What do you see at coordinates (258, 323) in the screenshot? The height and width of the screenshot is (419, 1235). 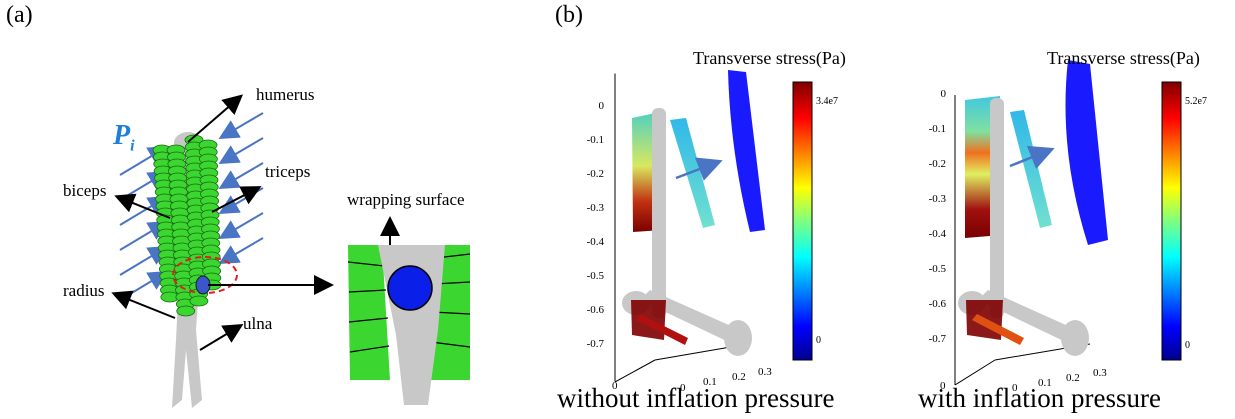 I see `ulna-label: ulna` at bounding box center [258, 323].